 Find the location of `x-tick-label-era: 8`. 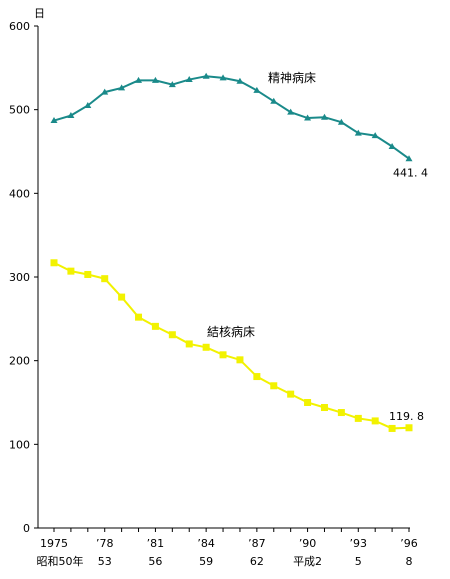

x-tick-label-era: 8 is located at coordinates (409, 561).